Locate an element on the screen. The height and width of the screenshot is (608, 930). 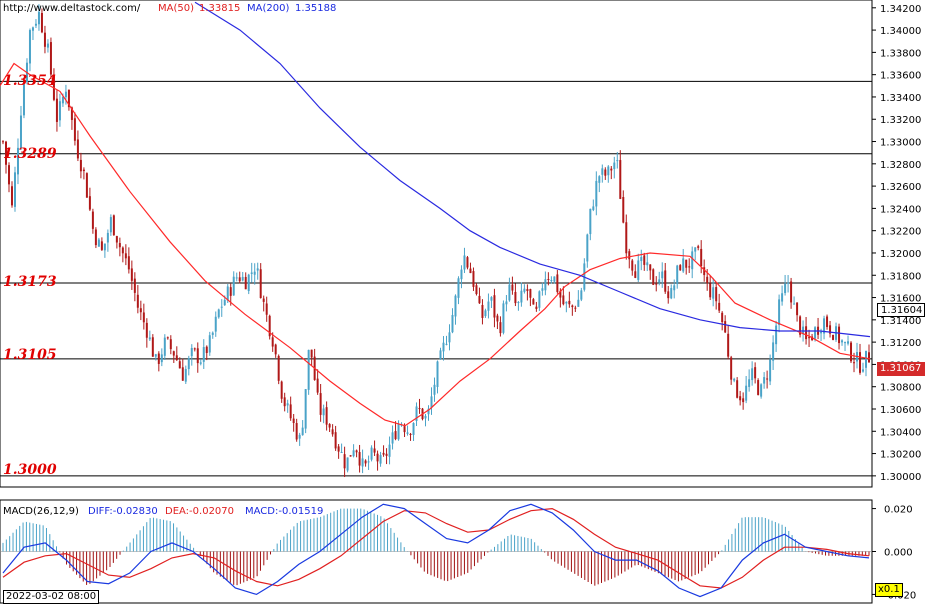
macd-diff: DIFF:-0.02830 is located at coordinates (123, 511).